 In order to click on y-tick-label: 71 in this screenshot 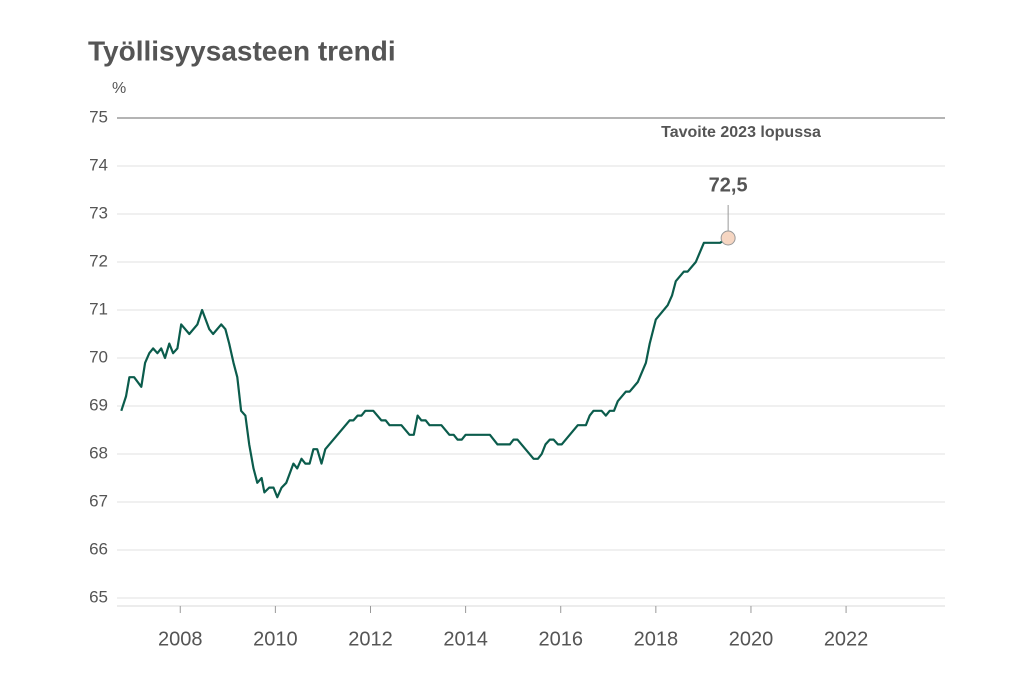, I will do `click(98, 308)`.